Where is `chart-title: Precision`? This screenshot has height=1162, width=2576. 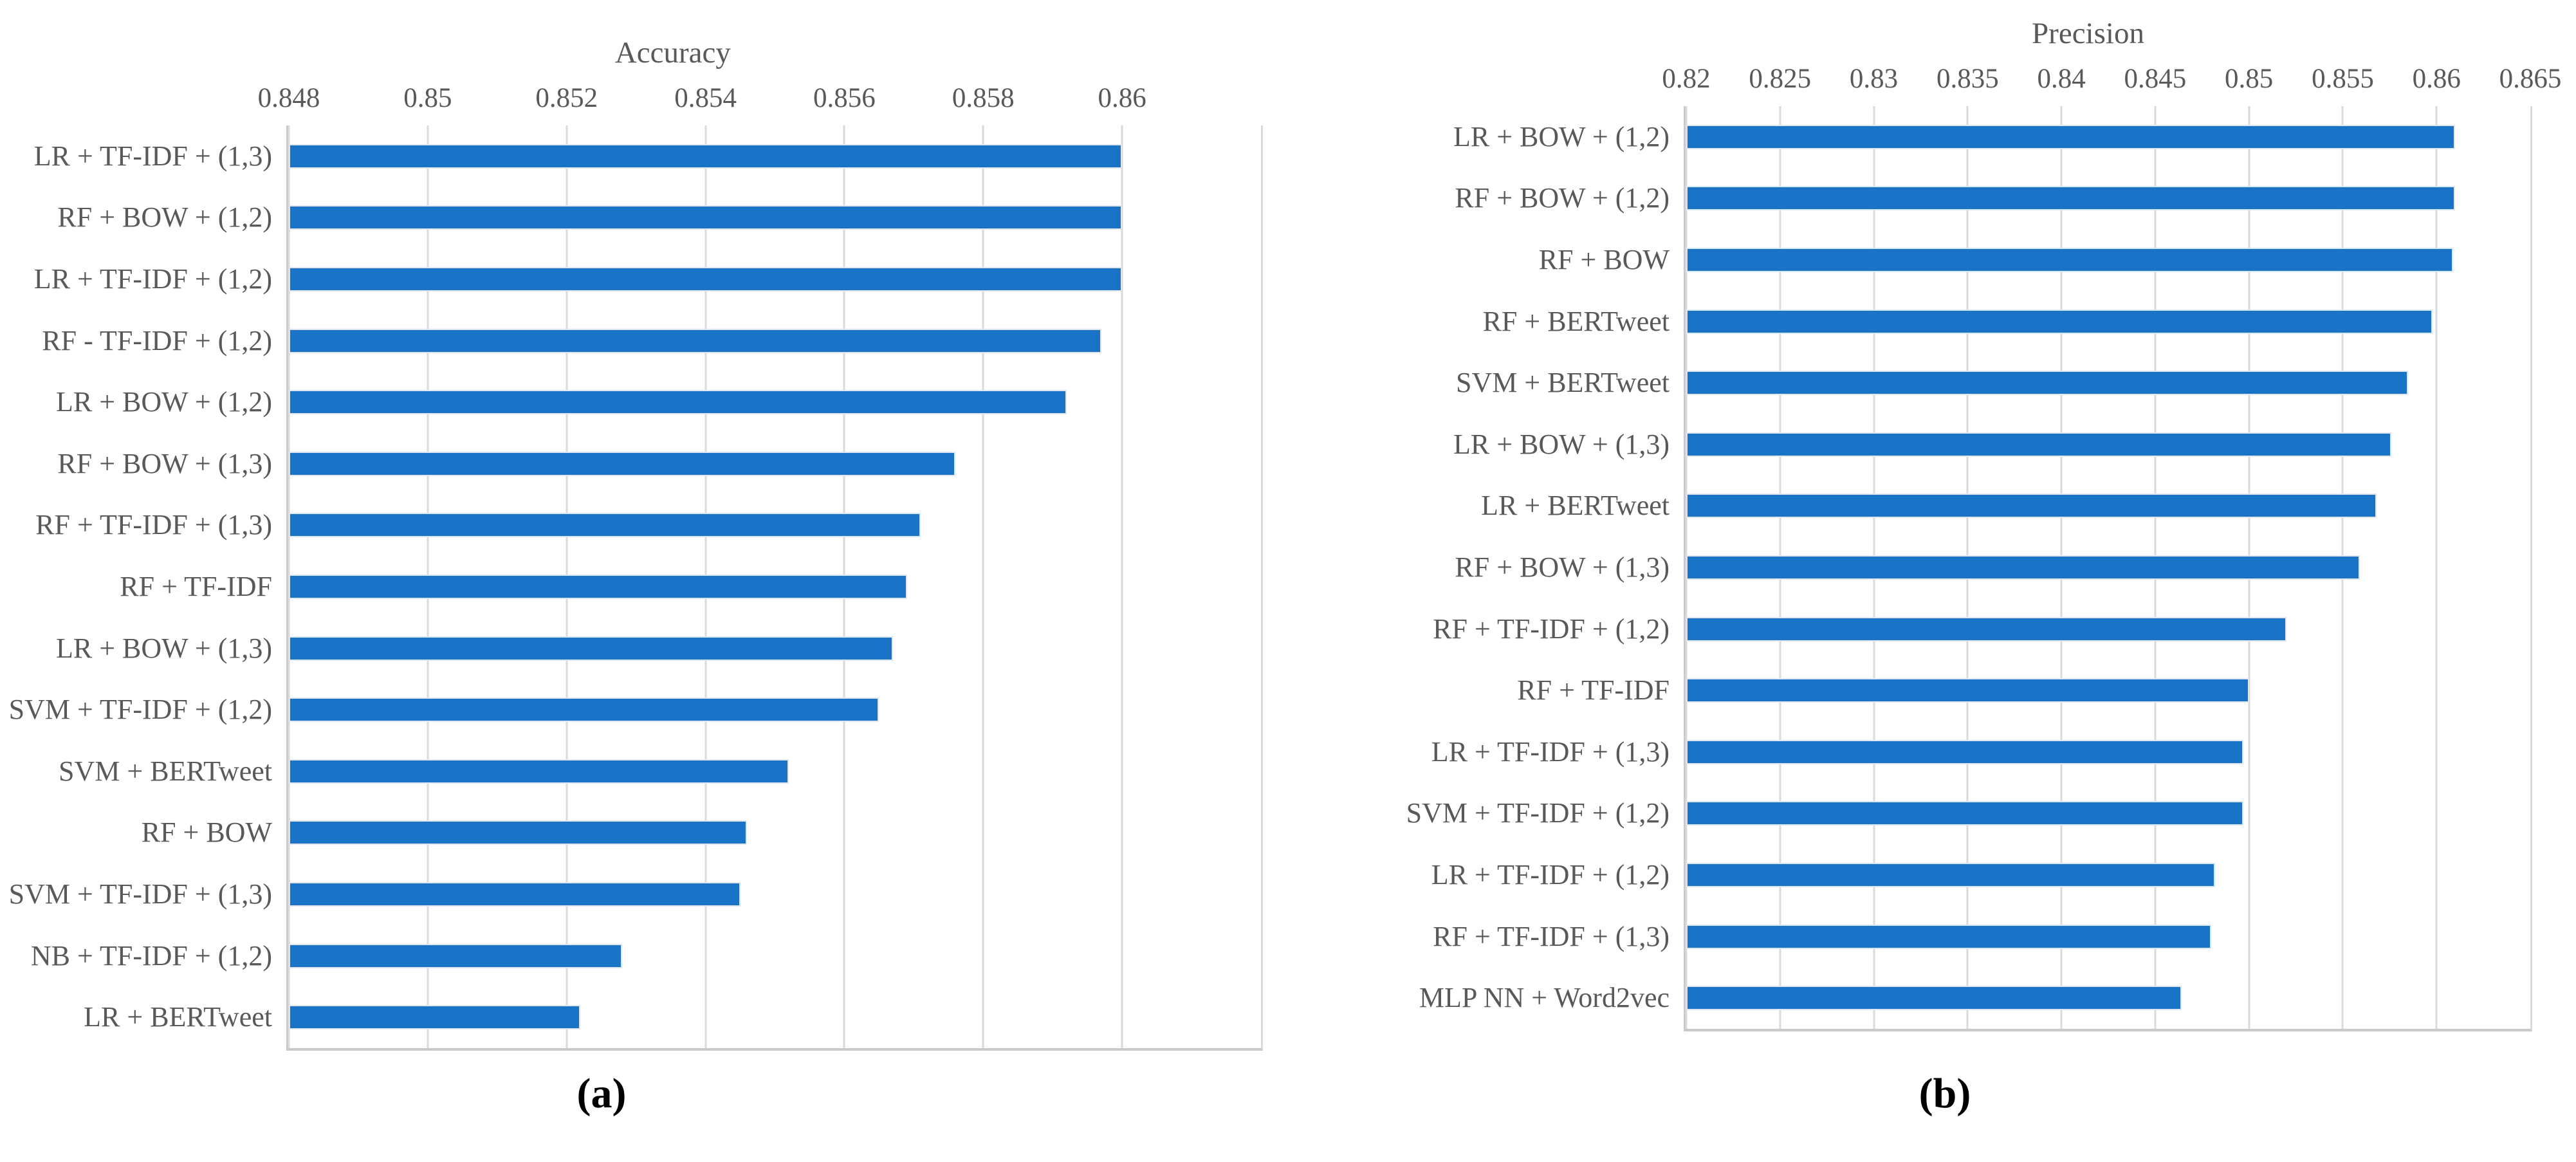
chart-title: Precision is located at coordinates (2088, 33).